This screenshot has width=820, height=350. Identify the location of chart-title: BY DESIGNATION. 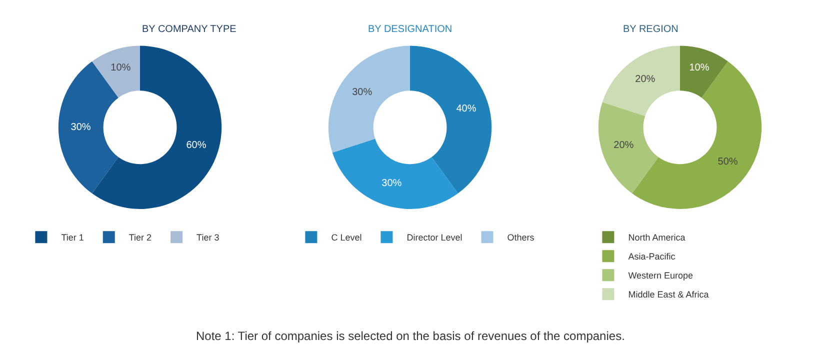
(410, 29).